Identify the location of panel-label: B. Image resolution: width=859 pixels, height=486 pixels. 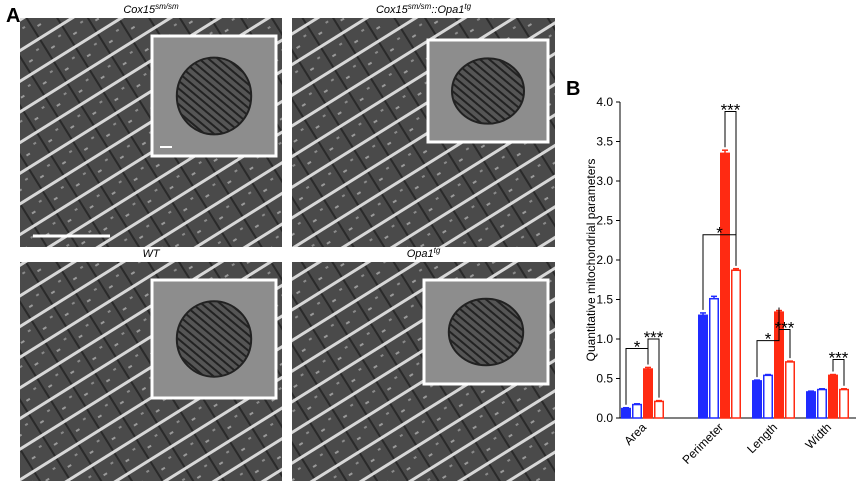
(573, 89).